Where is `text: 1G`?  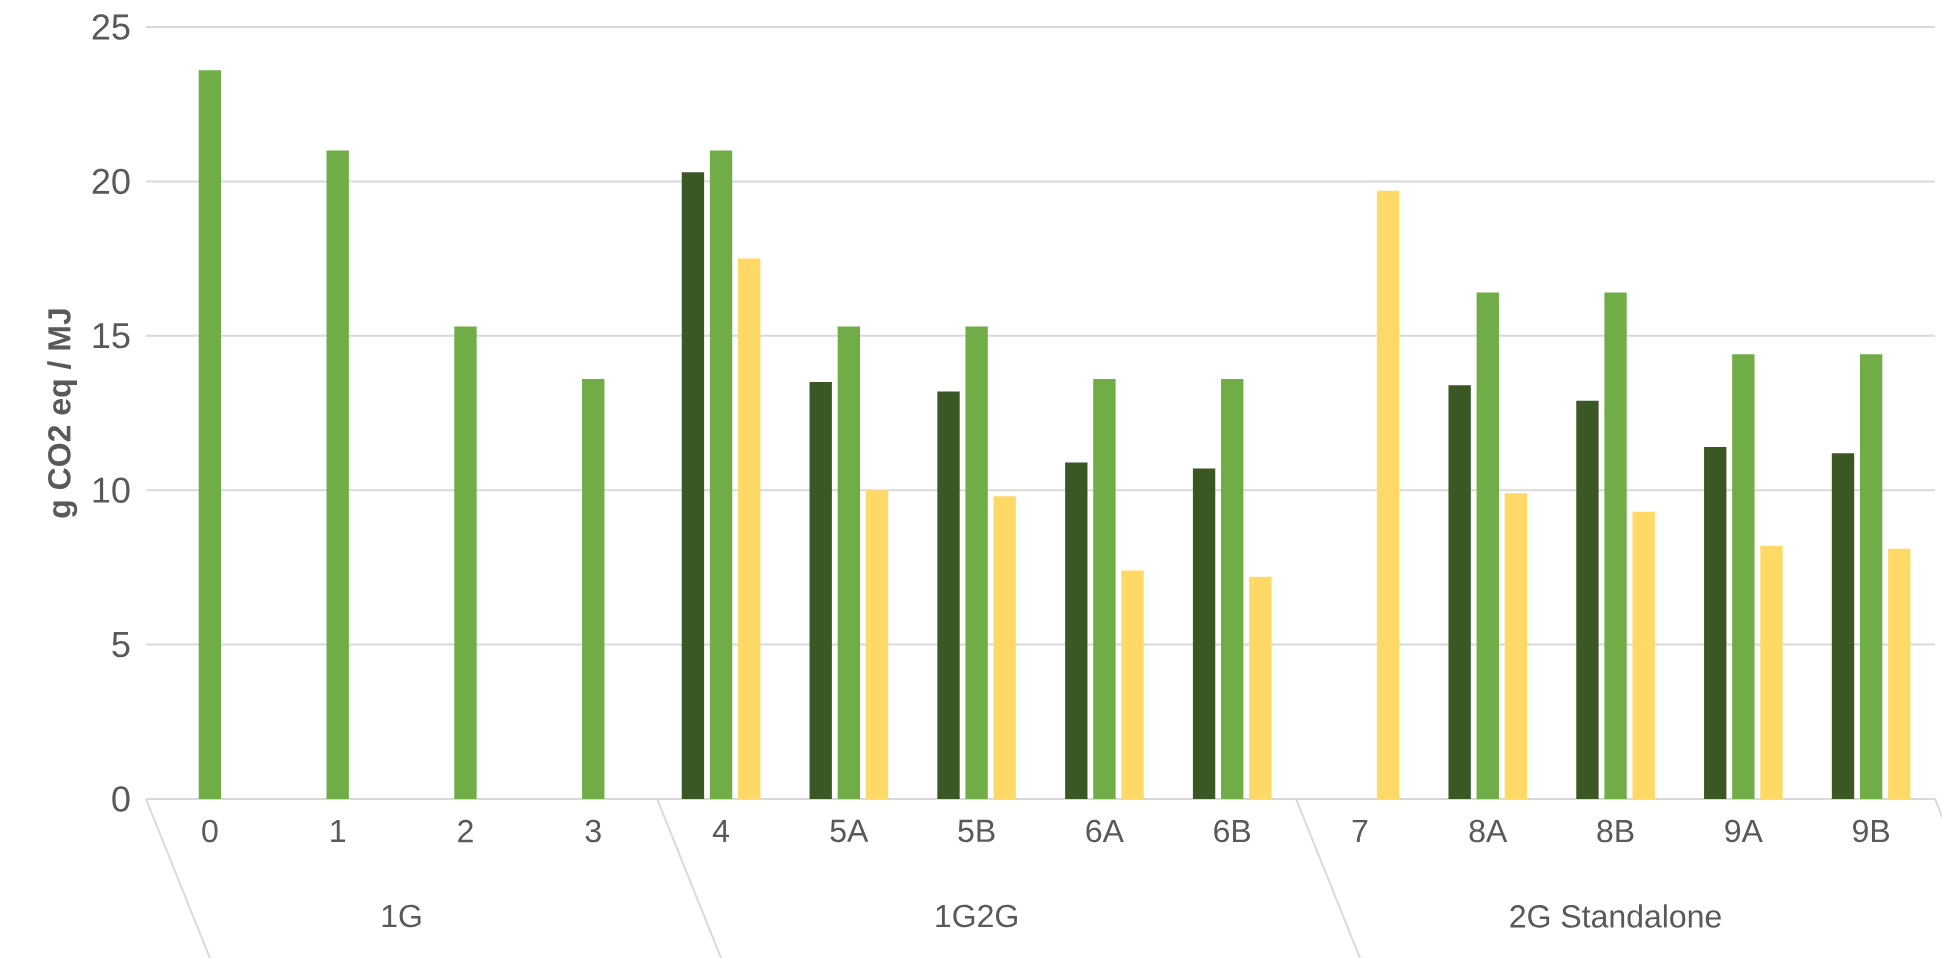
text: 1G is located at coordinates (401, 916).